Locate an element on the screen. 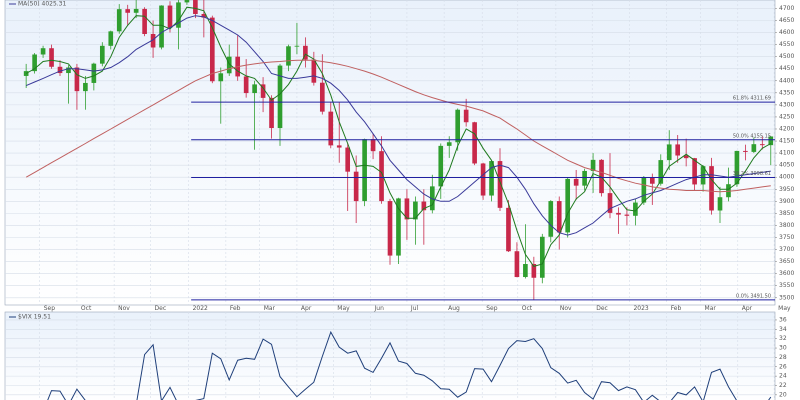 The width and height of the screenshot is (800, 400). y-tick-label: 22 is located at coordinates (783, 385).